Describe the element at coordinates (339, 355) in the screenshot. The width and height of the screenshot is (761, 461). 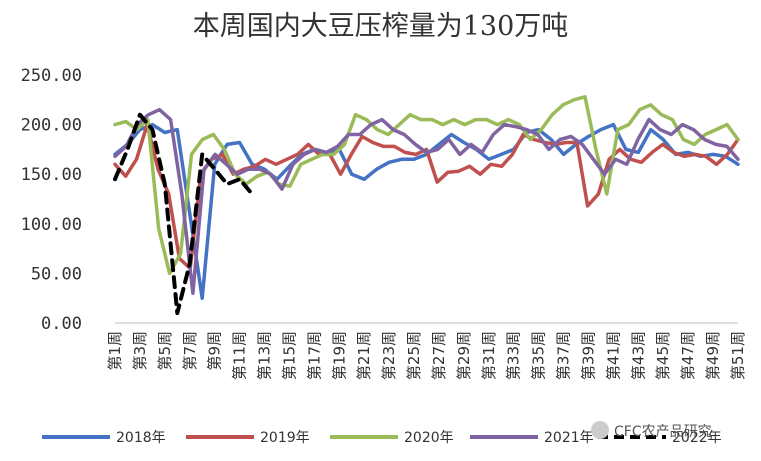
I see `x-tick-label: 第19周` at that location.